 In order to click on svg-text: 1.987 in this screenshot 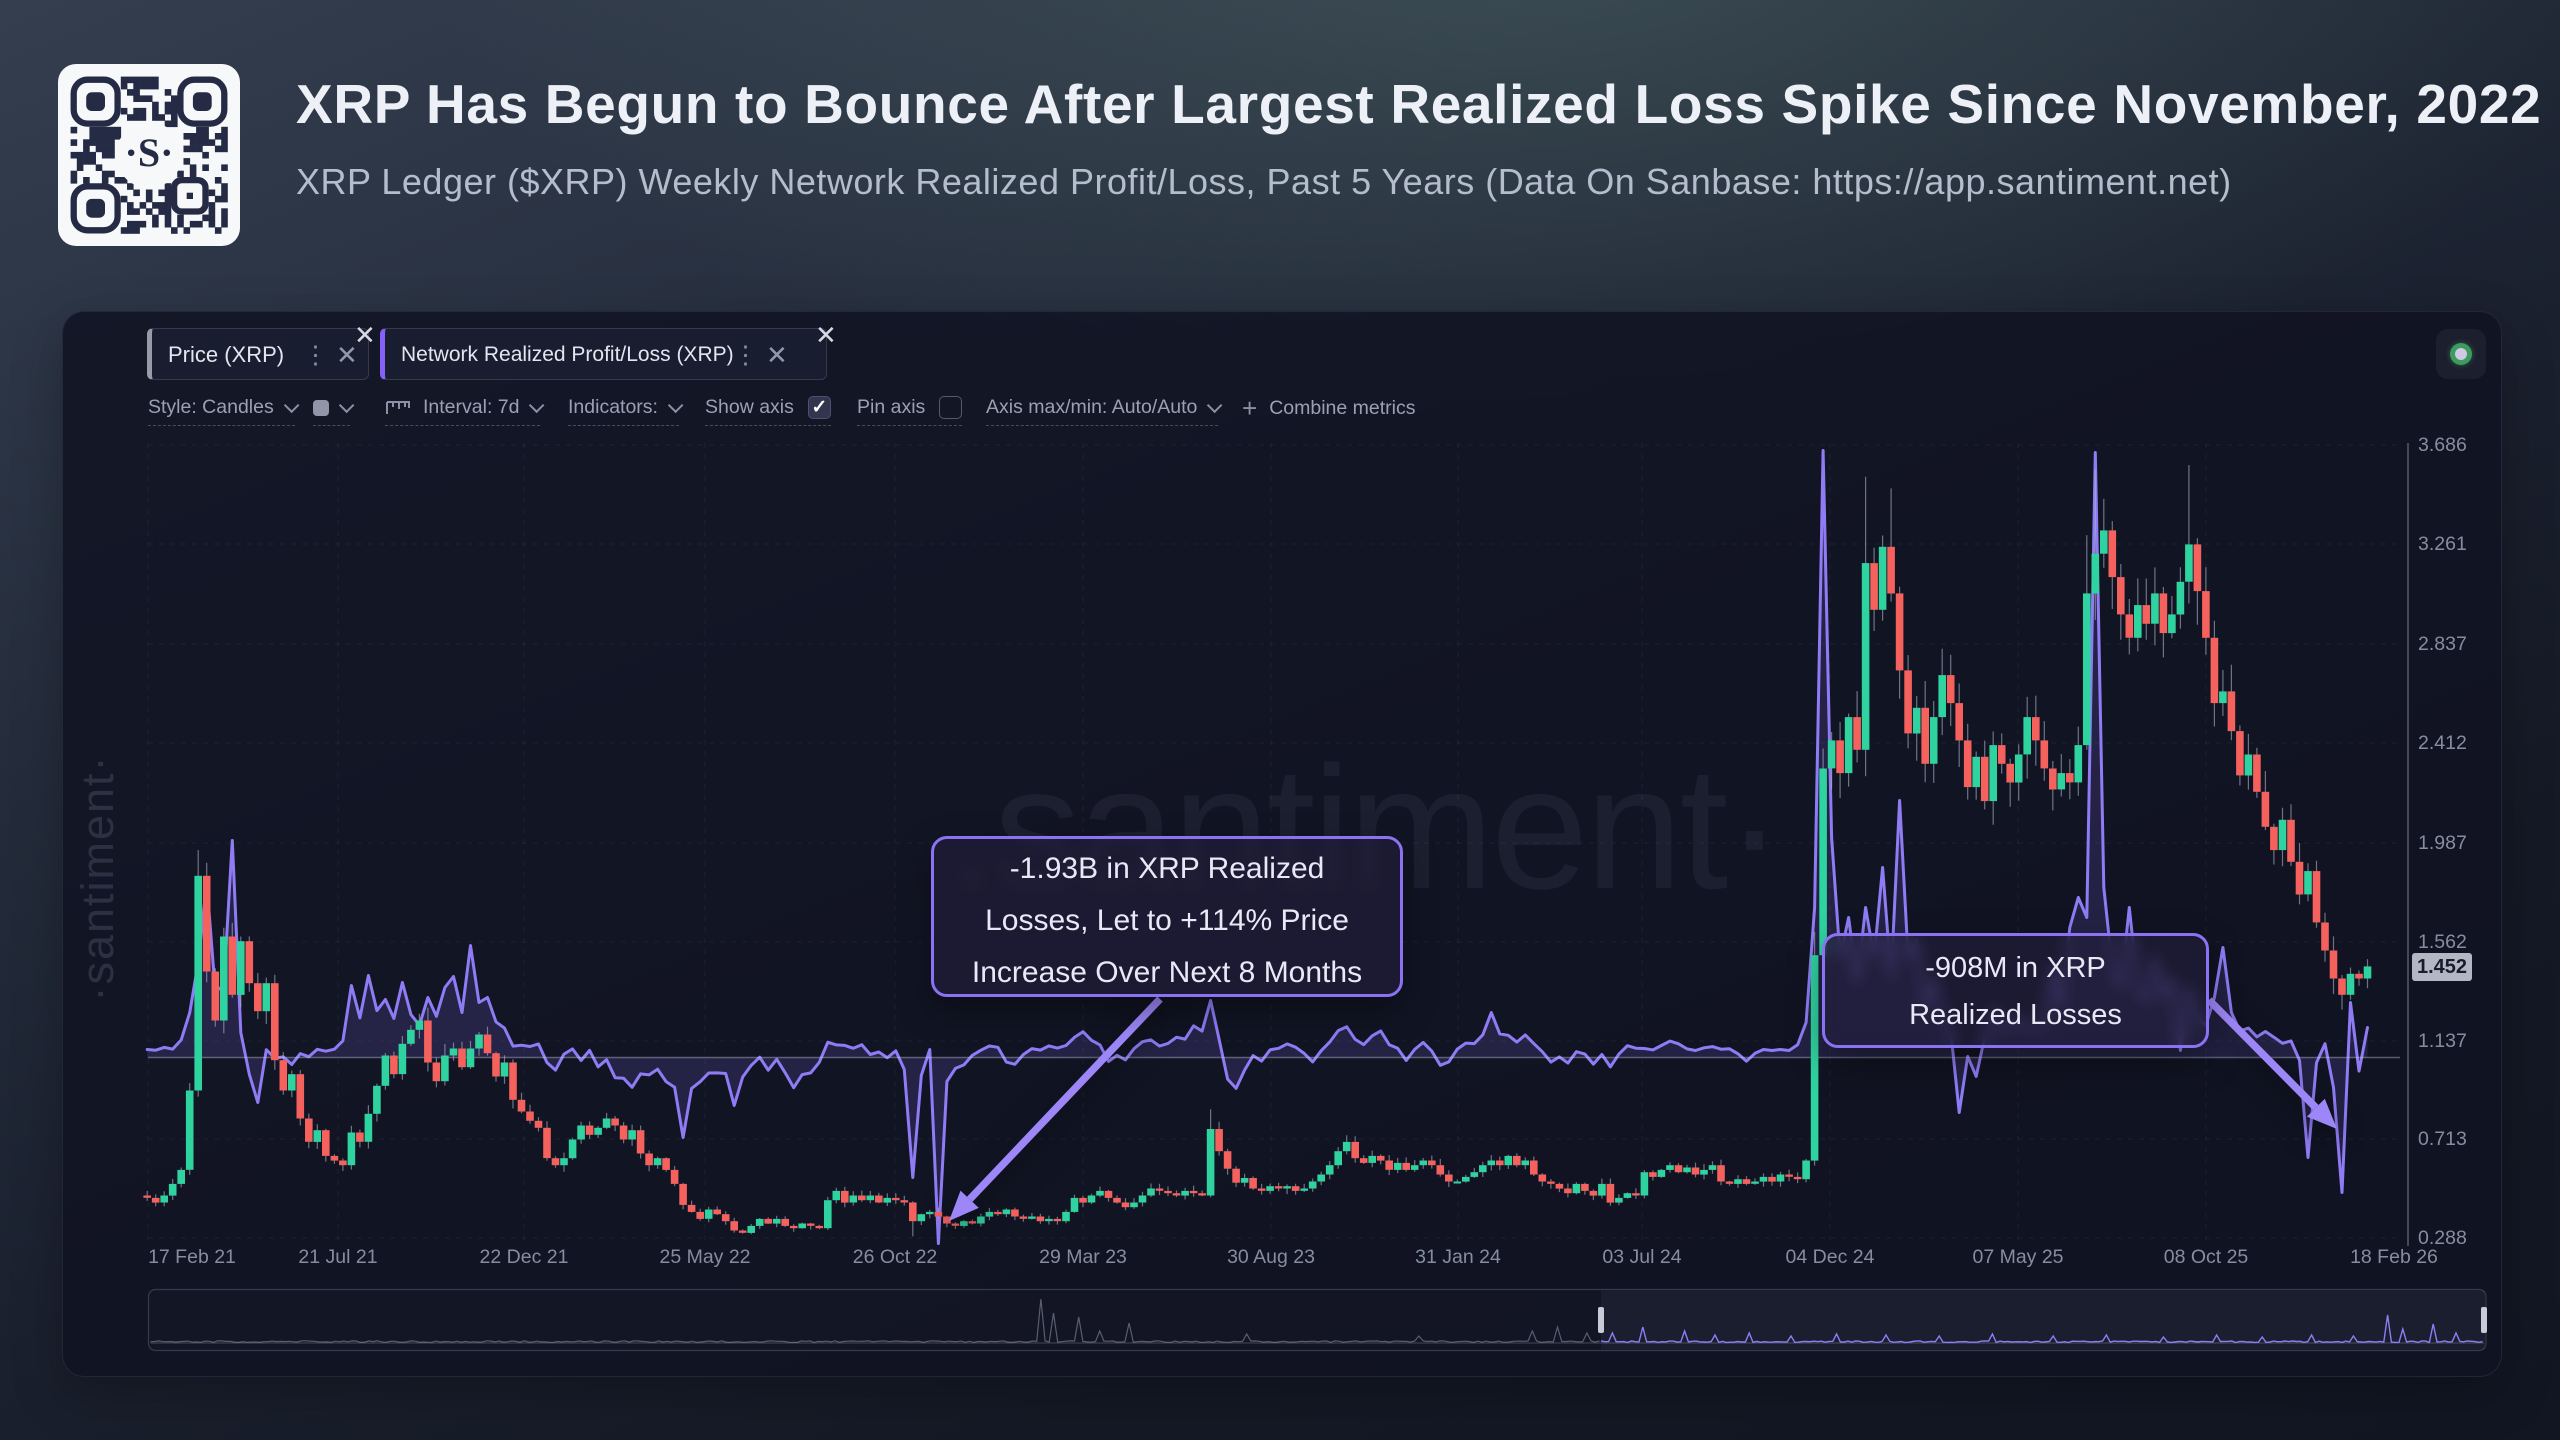, I will do `click(2442, 843)`.